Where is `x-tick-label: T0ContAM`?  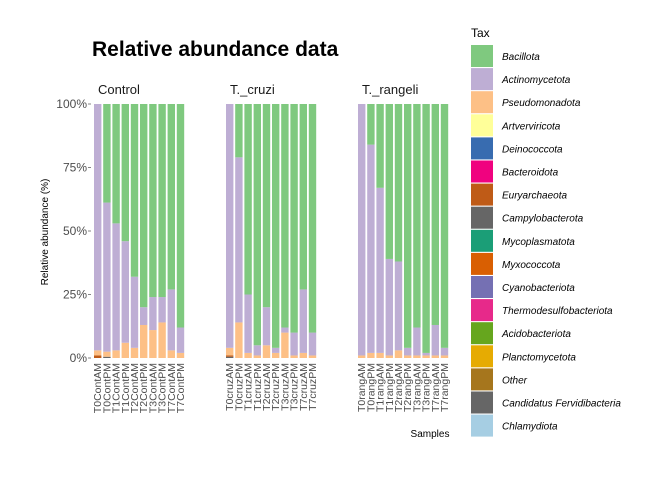 x-tick-label: T0ContAM is located at coordinates (98, 388).